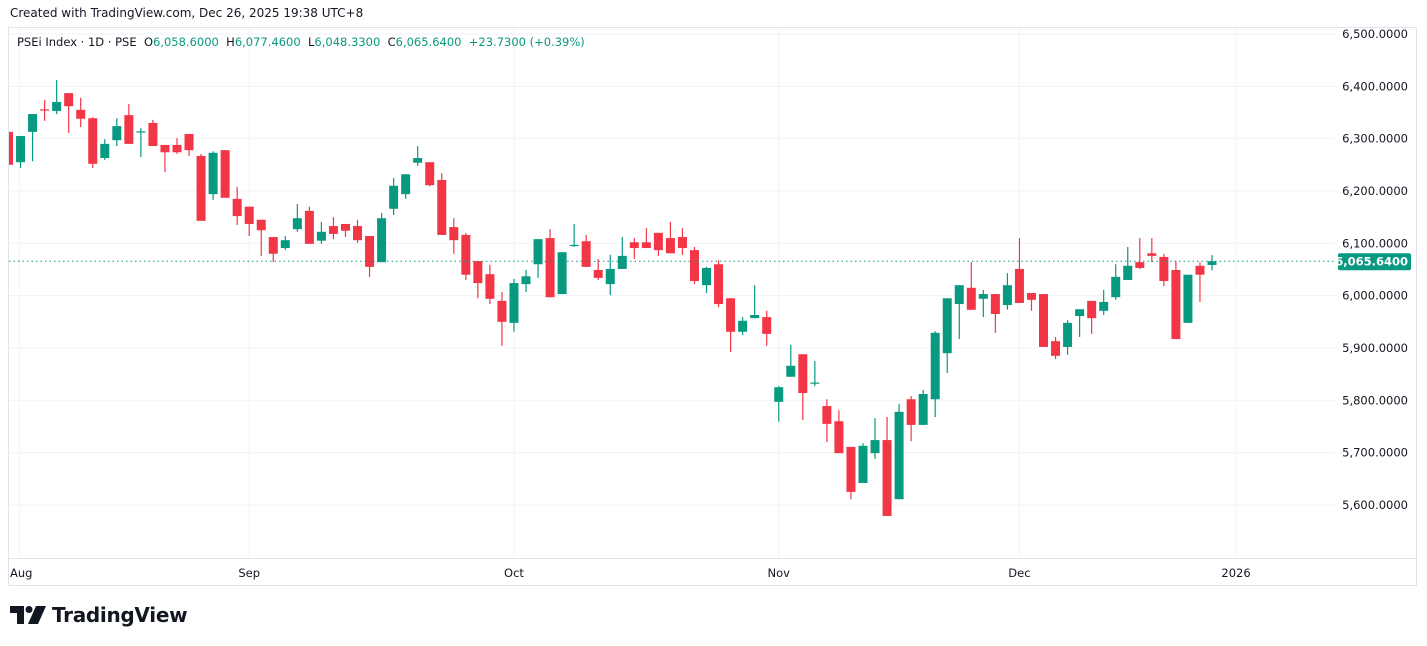 This screenshot has height=646, width=1427. What do you see at coordinates (1375, 34) in the screenshot?
I see `price-tick-label: 6,500.0000` at bounding box center [1375, 34].